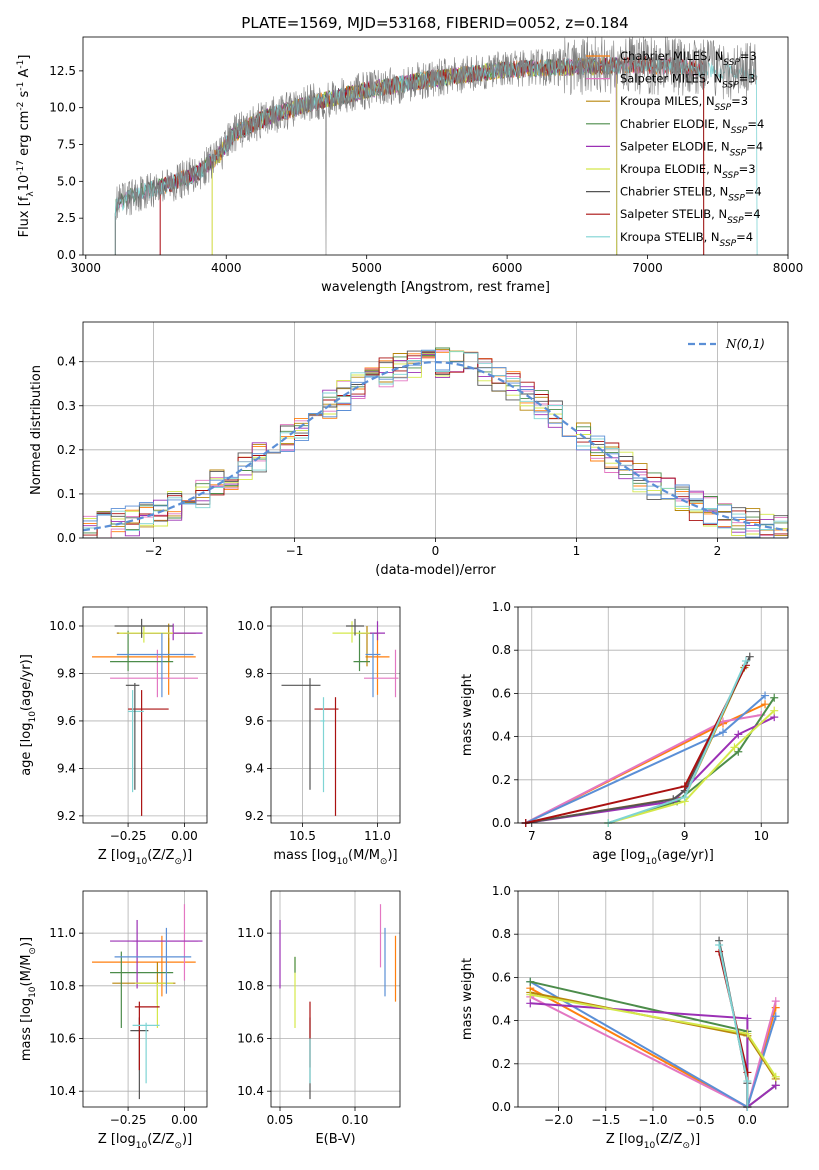 The width and height of the screenshot is (819, 1170). What do you see at coordinates (501, 737) in the screenshot?
I see `mass_weight_vs_age-ytick-label: 0.4` at bounding box center [501, 737].